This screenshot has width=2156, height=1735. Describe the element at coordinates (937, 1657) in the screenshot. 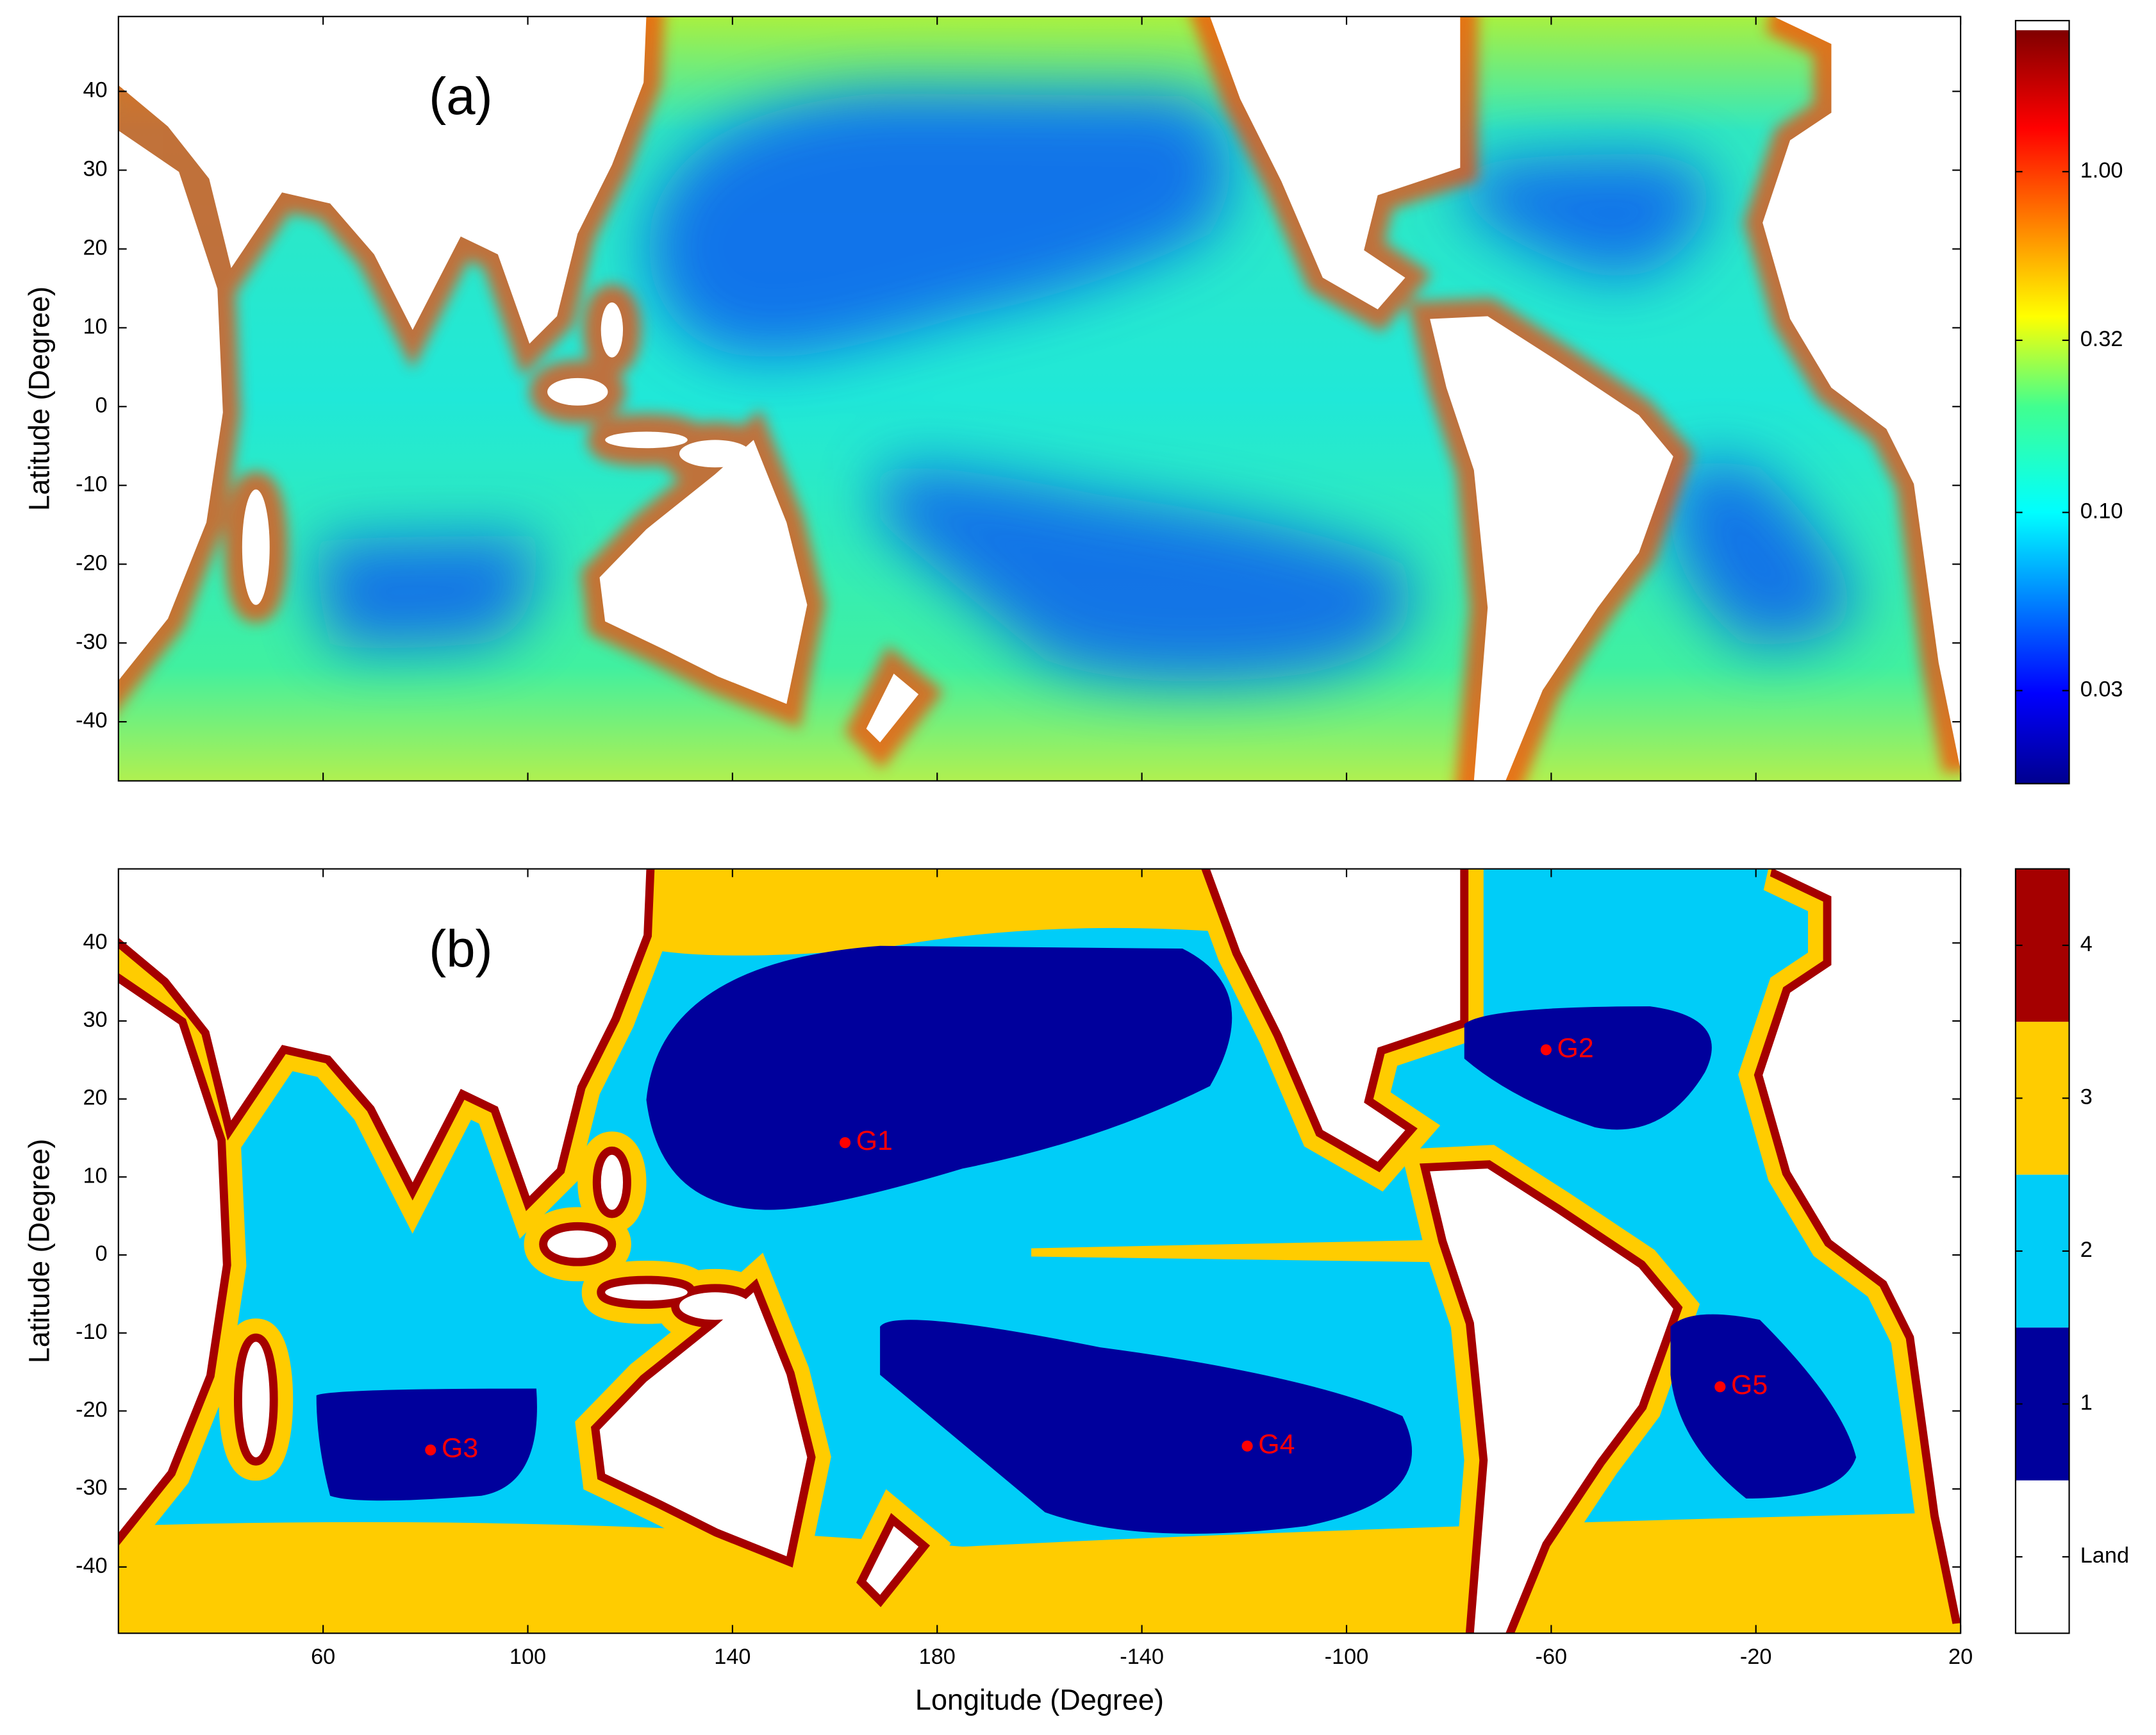

I see `x-tick-label: 180` at that location.